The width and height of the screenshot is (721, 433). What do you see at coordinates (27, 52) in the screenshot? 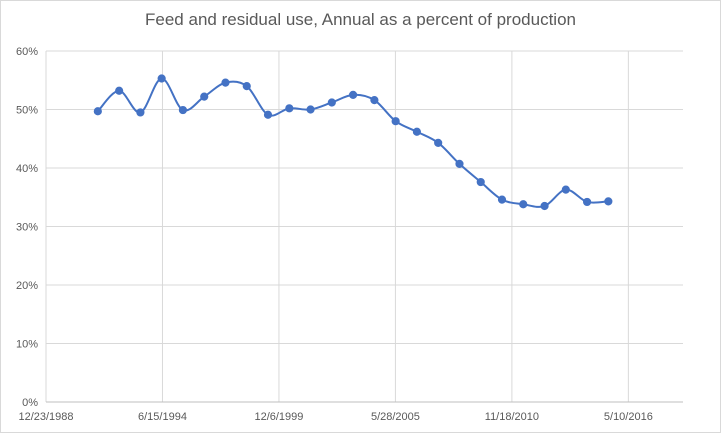
I see `y-tick-label: 60%` at bounding box center [27, 52].